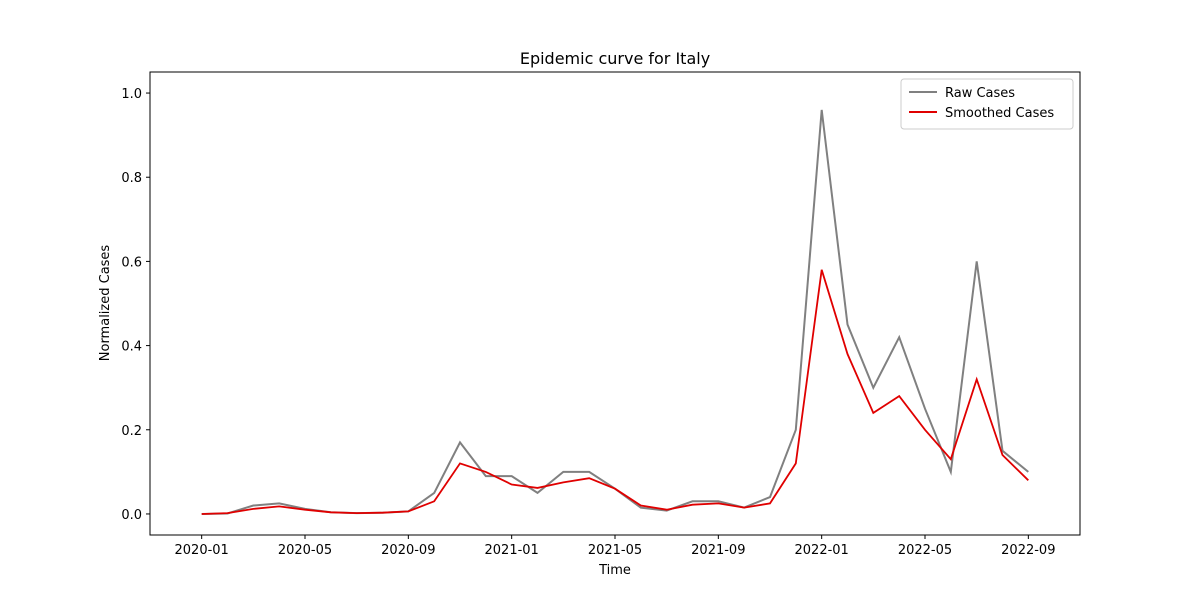  Describe the element at coordinates (987, 104) in the screenshot. I see `legend-box` at that location.